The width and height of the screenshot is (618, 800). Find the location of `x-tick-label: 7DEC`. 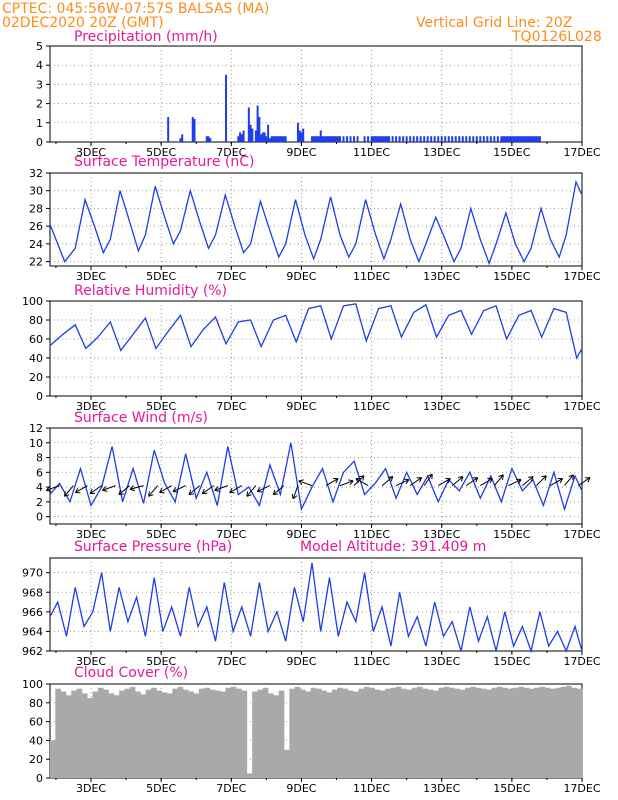

x-tick-label: 7DEC is located at coordinates (231, 788).